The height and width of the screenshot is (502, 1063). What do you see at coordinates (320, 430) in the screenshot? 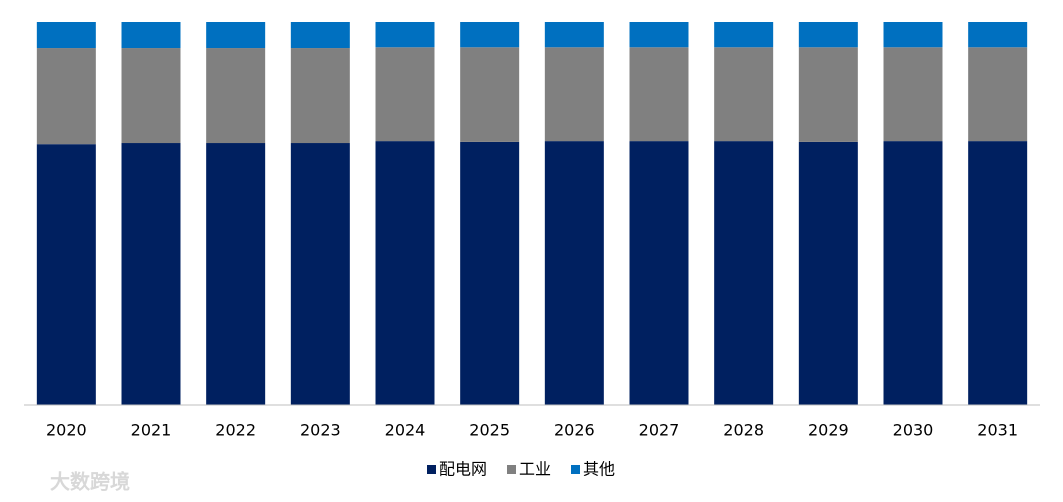
I see `x-tick-label: 2023` at bounding box center [320, 430].